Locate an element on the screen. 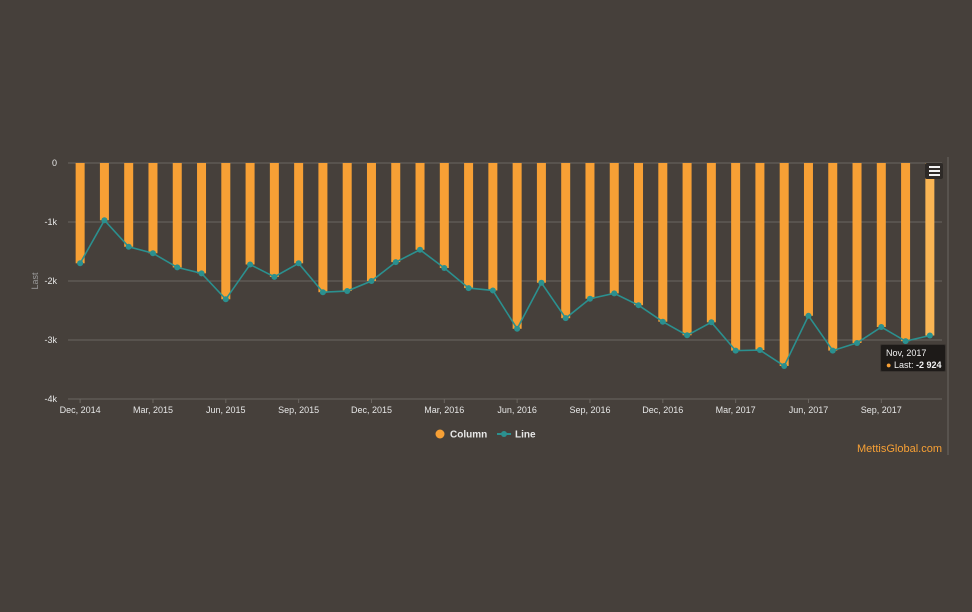  y-tick-label: -1k is located at coordinates (50, 222).